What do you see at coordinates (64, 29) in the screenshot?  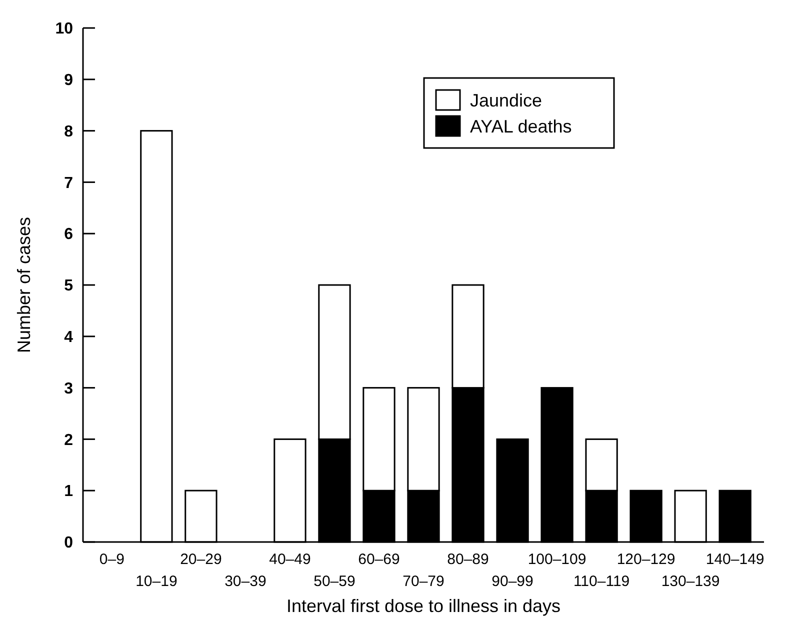 I see `y-tick-label: 10` at bounding box center [64, 29].